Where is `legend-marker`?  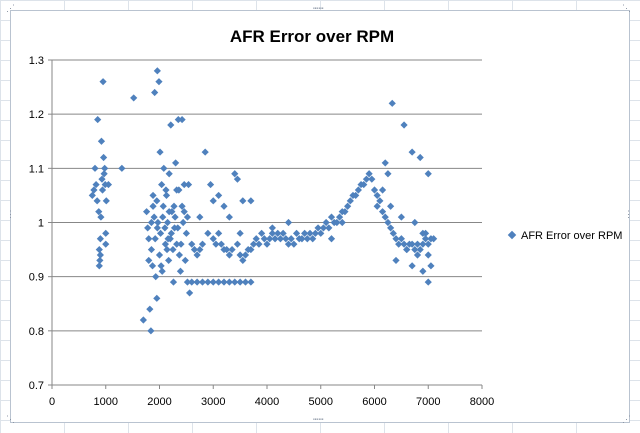
legend-marker is located at coordinates (512, 235).